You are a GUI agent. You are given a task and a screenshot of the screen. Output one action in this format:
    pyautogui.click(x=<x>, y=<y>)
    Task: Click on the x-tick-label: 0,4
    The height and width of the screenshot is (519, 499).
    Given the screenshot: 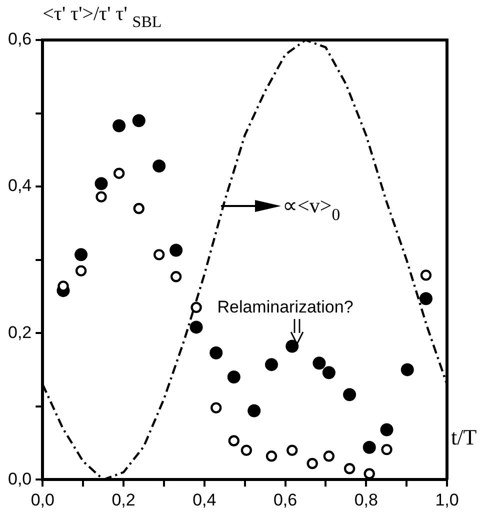 What is the action you would take?
    pyautogui.click(x=204, y=500)
    